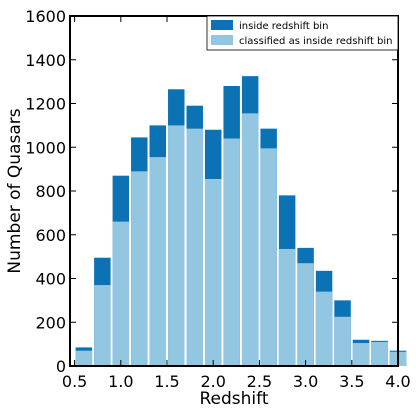 This screenshot has height=415, width=416. I want to click on legend-swatch-classified, so click(222, 40).